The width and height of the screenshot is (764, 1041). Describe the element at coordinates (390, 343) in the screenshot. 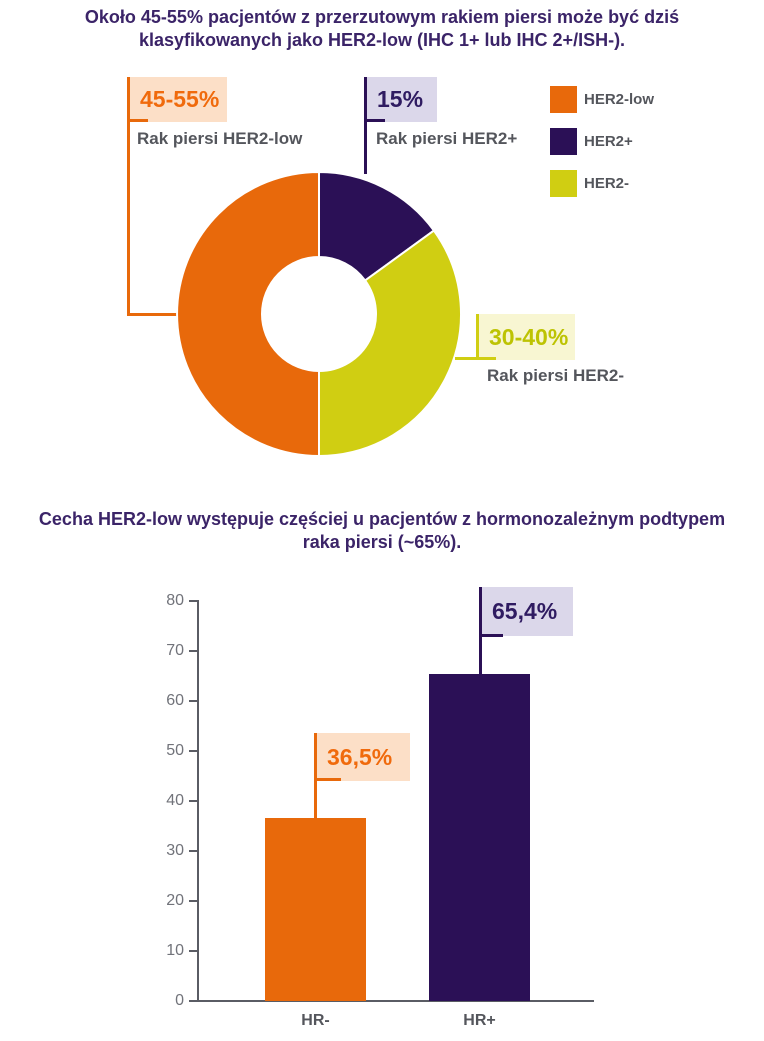

I see `donut-slice-her2-minus` at that location.